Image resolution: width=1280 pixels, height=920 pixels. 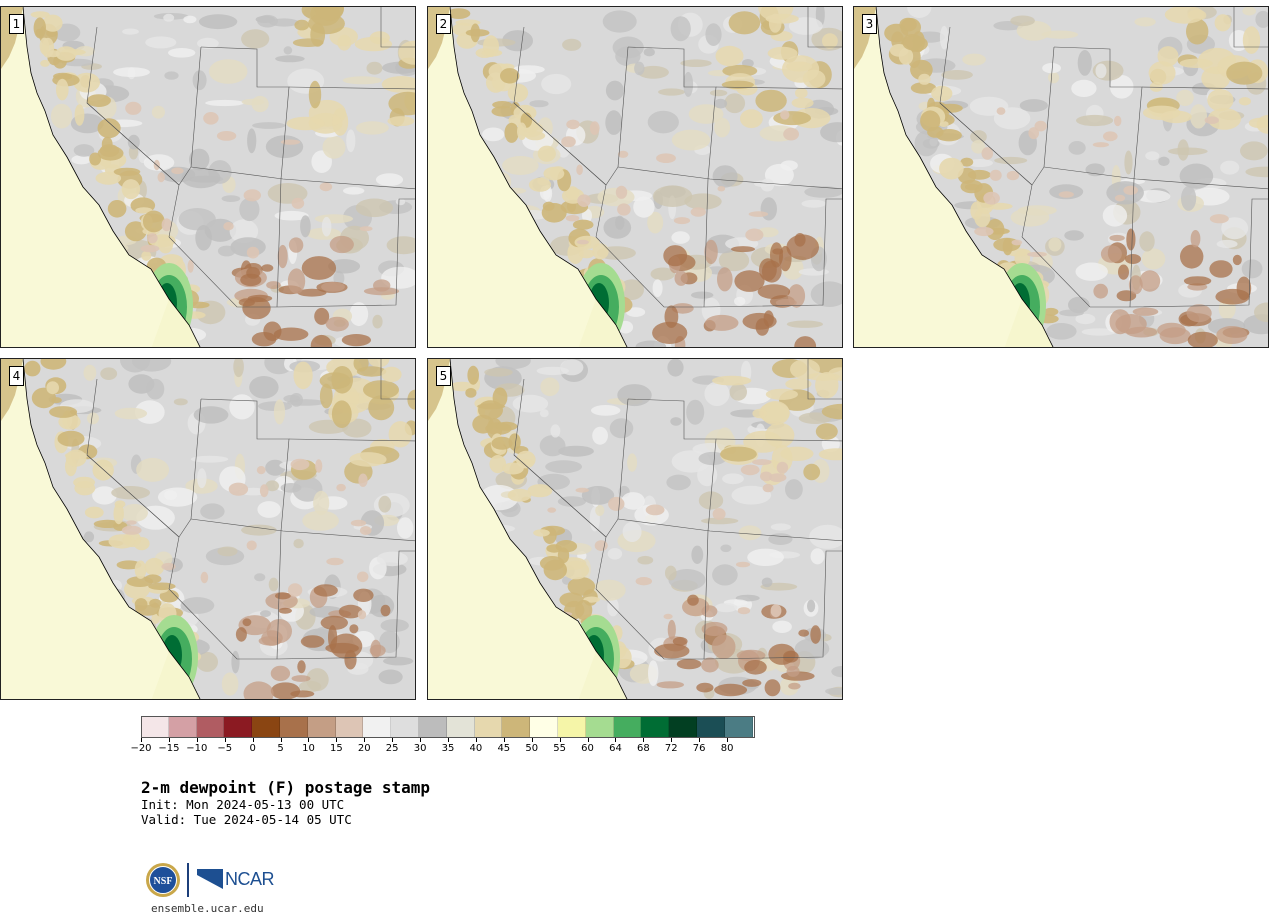 I want to click on member-number-label: 1, so click(x=16, y=24).